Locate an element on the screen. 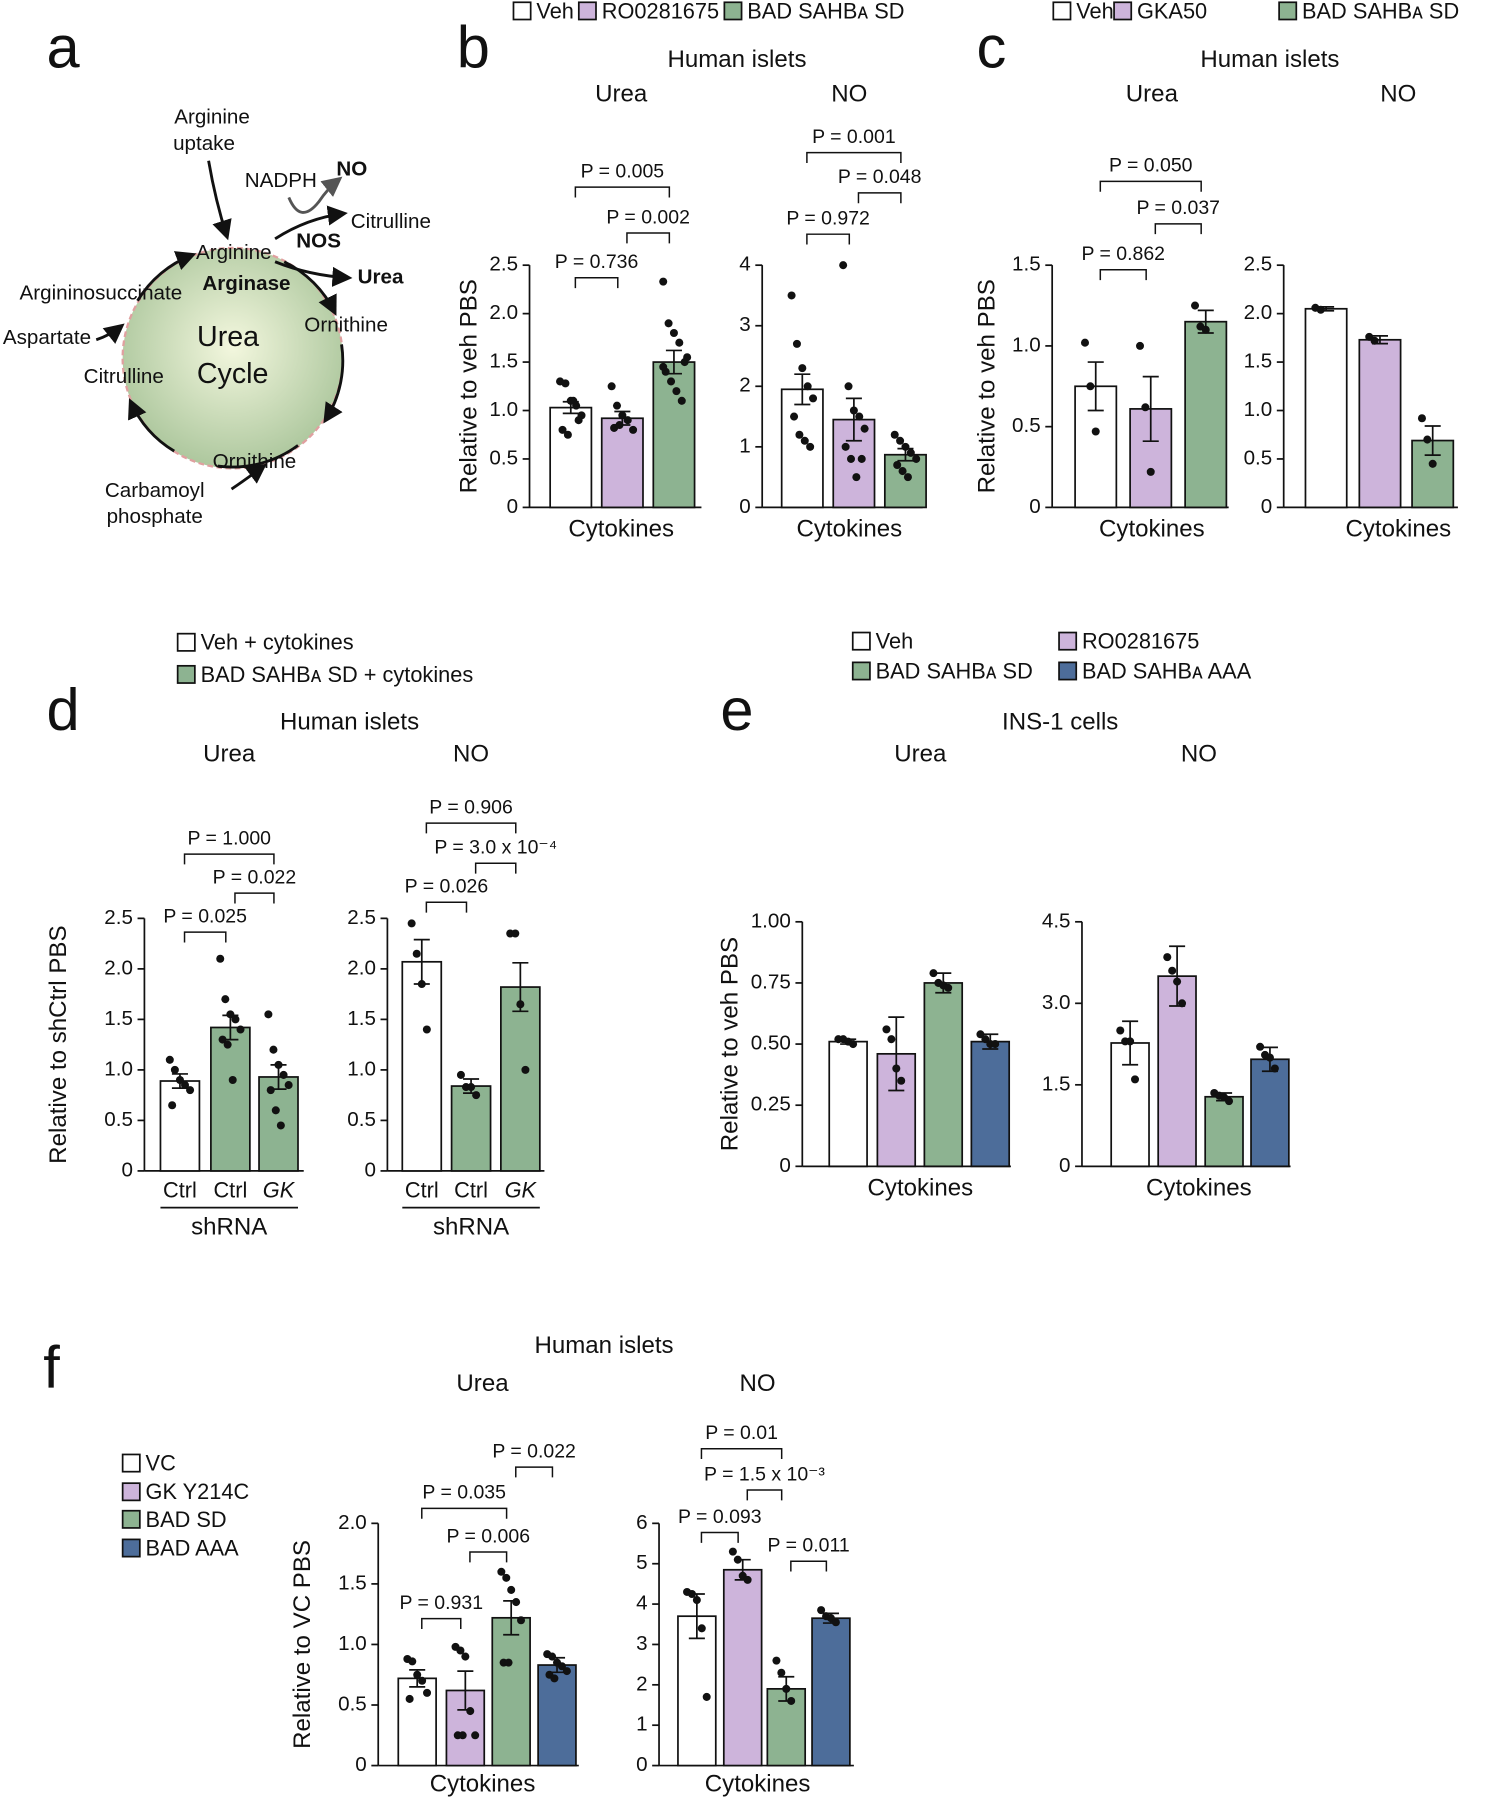 The image size is (1490, 1800). urea-cycle-diagram is located at coordinates (224, 325).